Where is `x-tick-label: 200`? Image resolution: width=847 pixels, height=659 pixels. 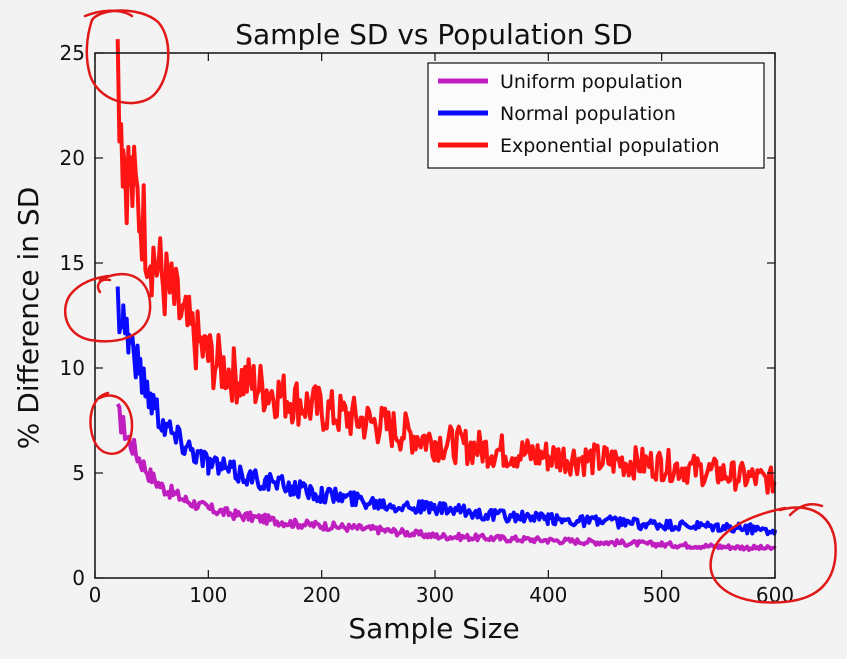 x-tick-label: 200 is located at coordinates (322, 595).